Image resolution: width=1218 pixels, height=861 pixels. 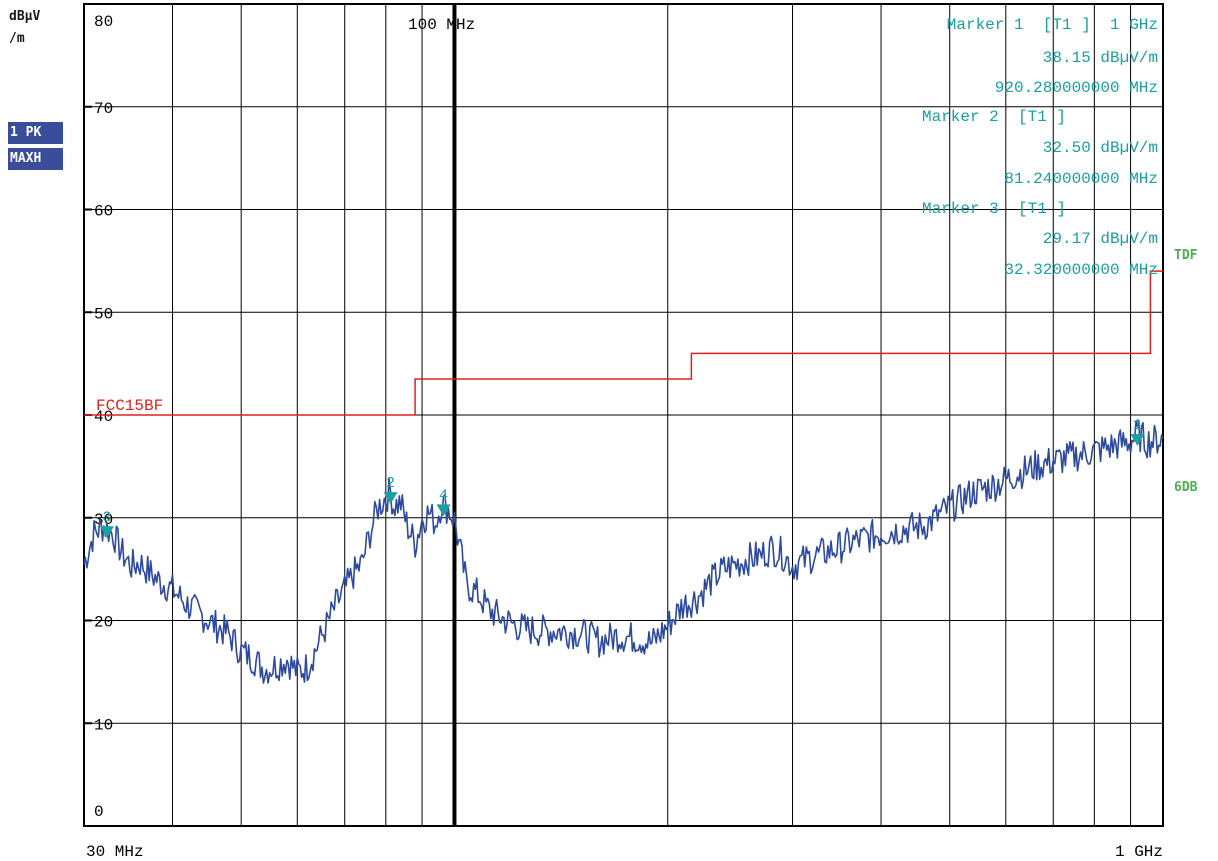 What do you see at coordinates (35, 159) in the screenshot?
I see `trace-mode-badge: MAXH` at bounding box center [35, 159].